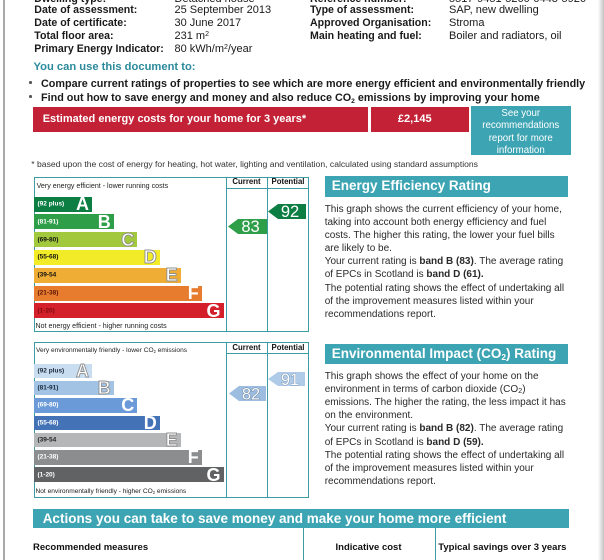 This screenshot has height=560, width=604. What do you see at coordinates (290, 212) in the screenshot?
I see `svg-text: 92` at bounding box center [290, 212].